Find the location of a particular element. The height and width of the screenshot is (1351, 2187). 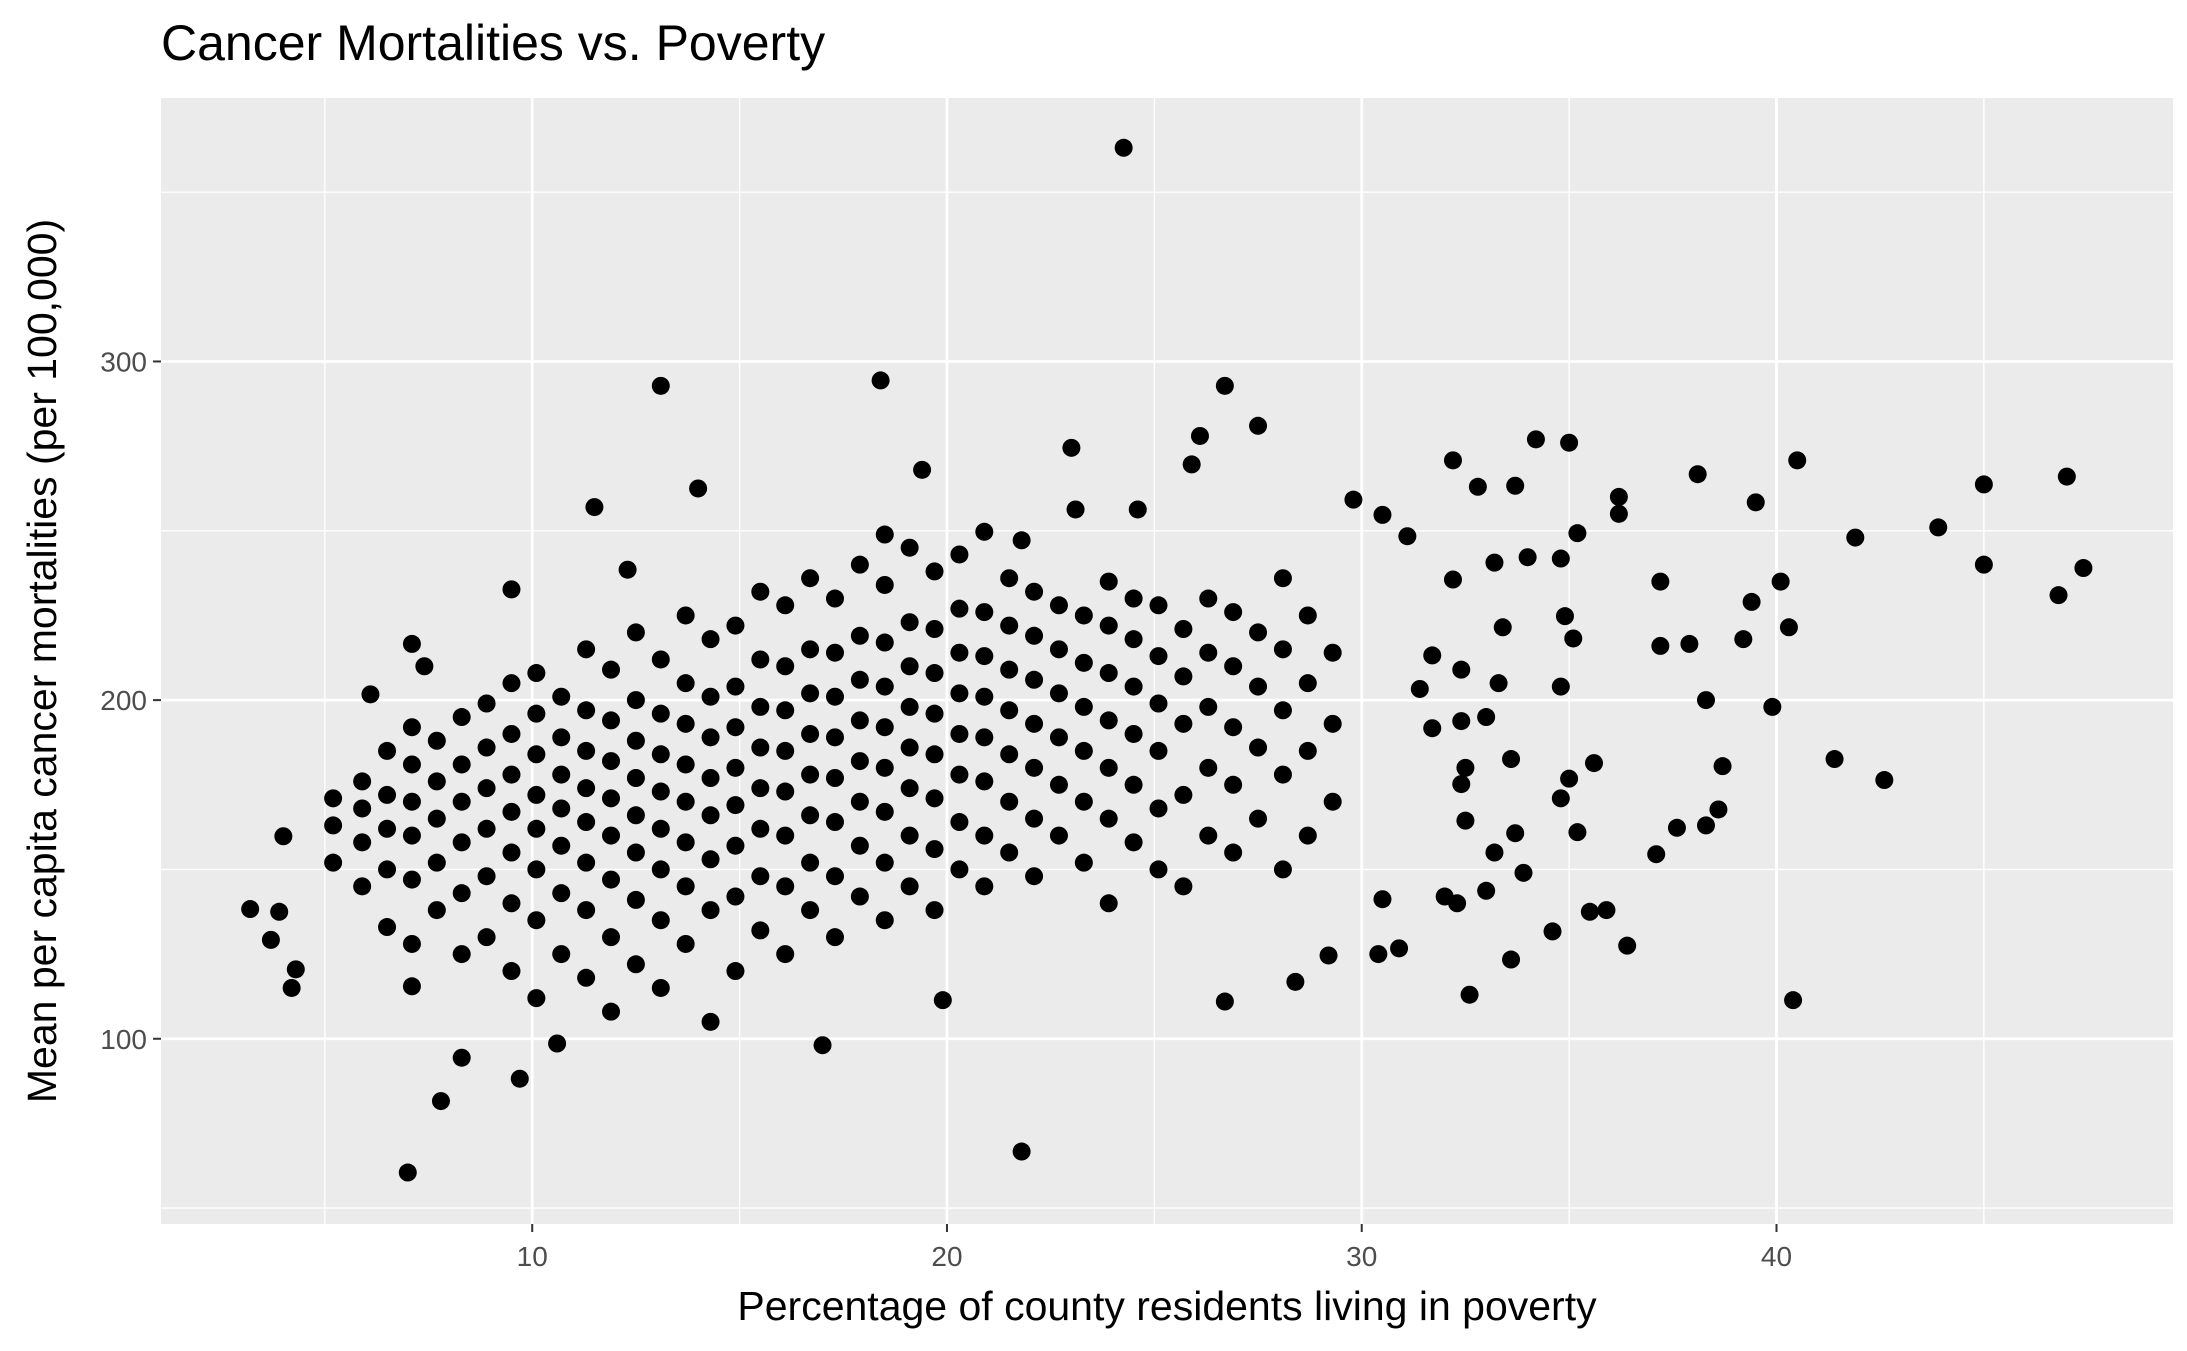

x-tick-label: 10 is located at coordinates (532, 1256).